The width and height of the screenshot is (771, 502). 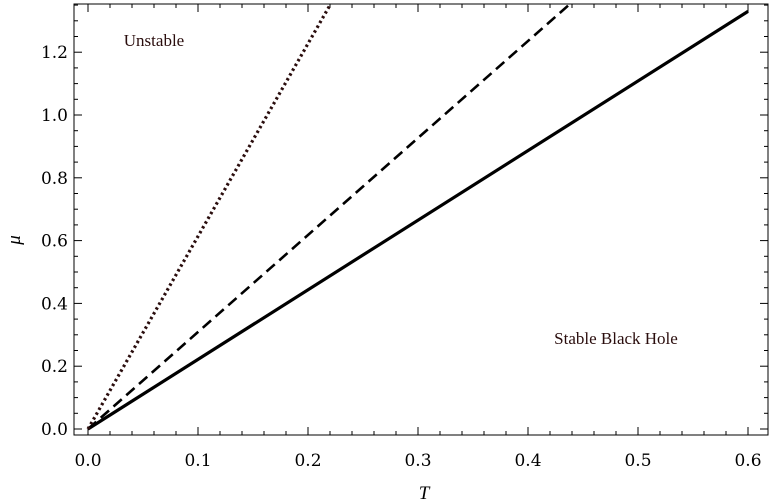 What do you see at coordinates (54, 430) in the screenshot?
I see `y-tick-label: 0.0` at bounding box center [54, 430].